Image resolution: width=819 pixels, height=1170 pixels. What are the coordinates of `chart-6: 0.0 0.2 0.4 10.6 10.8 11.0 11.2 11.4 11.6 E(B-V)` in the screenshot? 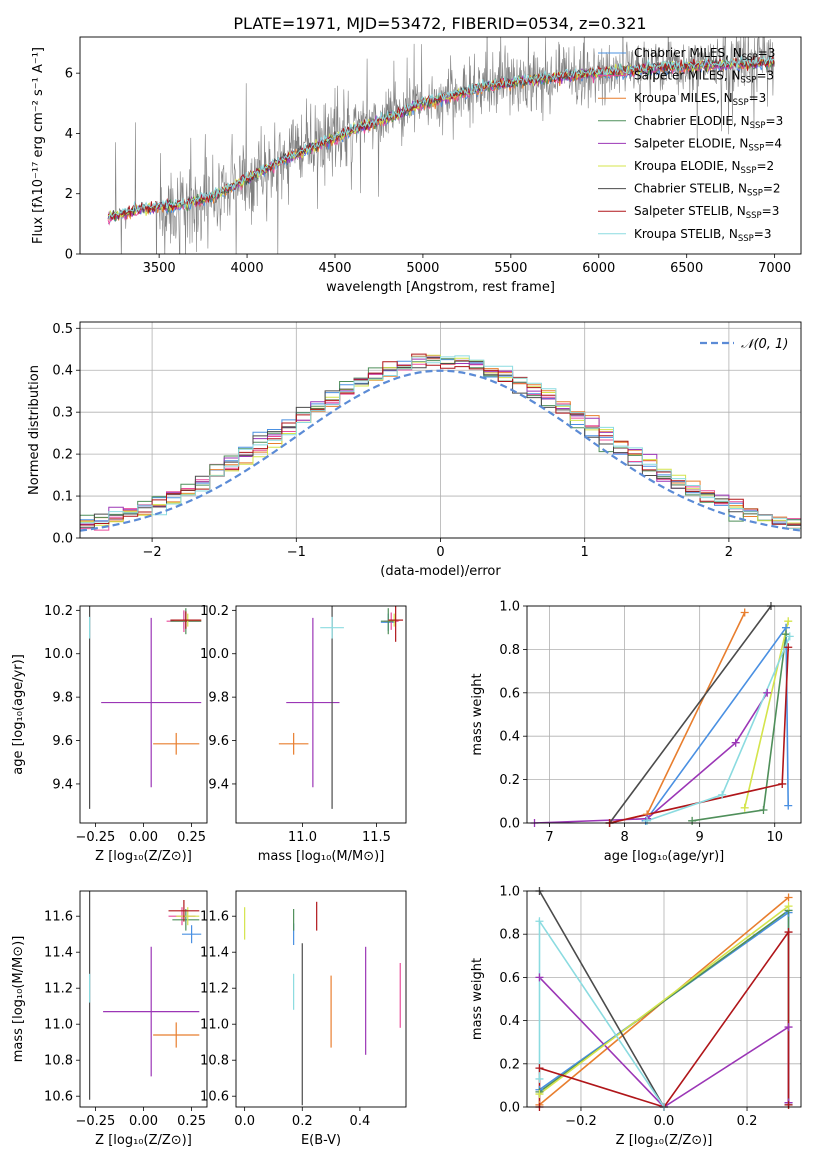 It's located at (303, 1019).